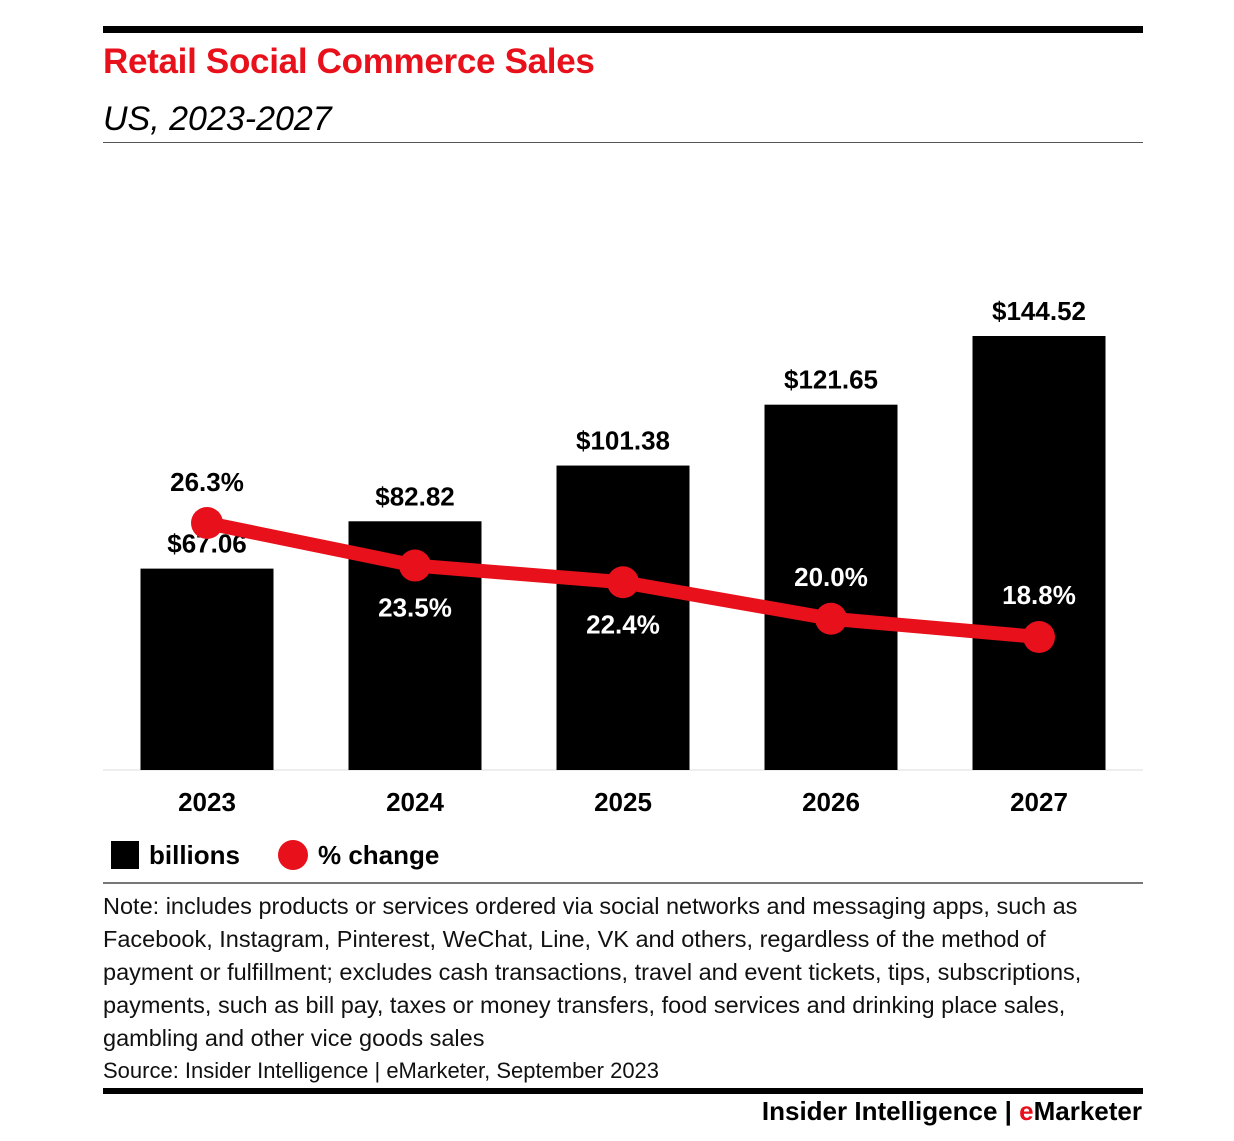 The height and width of the screenshot is (1141, 1234). I want to click on x-axis-tick-labels: 2023 2024 2025 2026 2027, so click(623, 802).